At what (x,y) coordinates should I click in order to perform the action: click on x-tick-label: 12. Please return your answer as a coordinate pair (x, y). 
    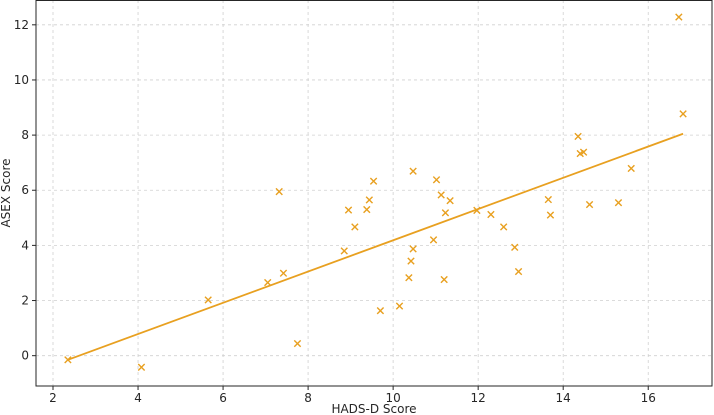
    Looking at the image, I should click on (478, 398).